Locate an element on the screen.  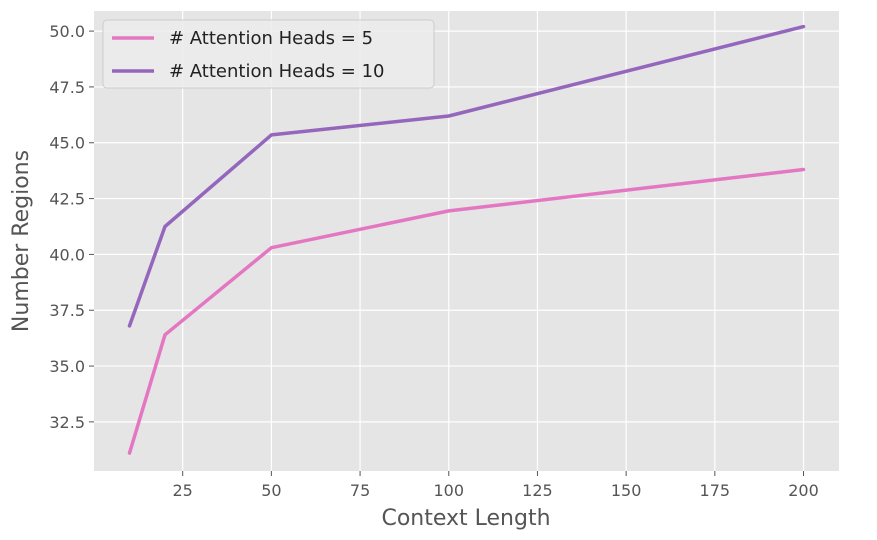
y-tick-label: 47.5 is located at coordinates (67, 87).